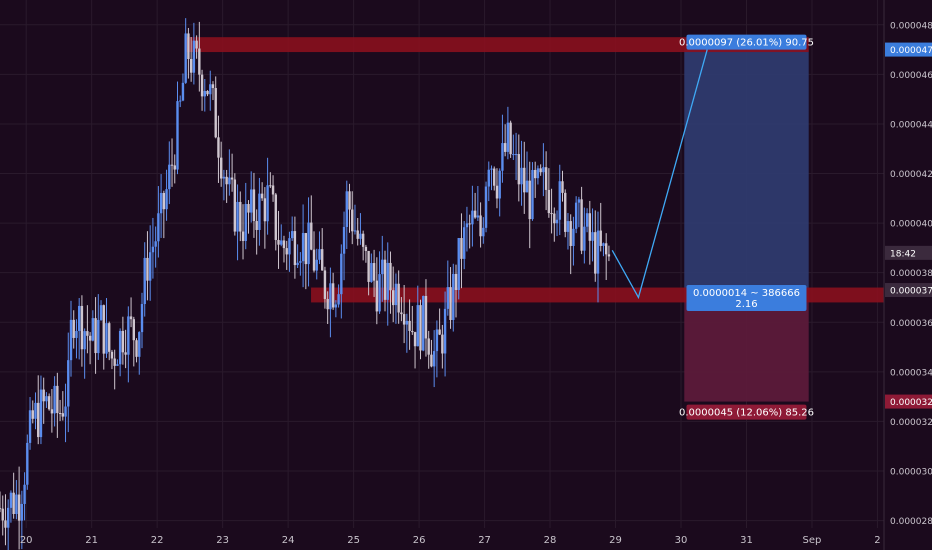 The height and width of the screenshot is (550, 932). What do you see at coordinates (746, 170) in the screenshot?
I see `target-box` at bounding box center [746, 170].